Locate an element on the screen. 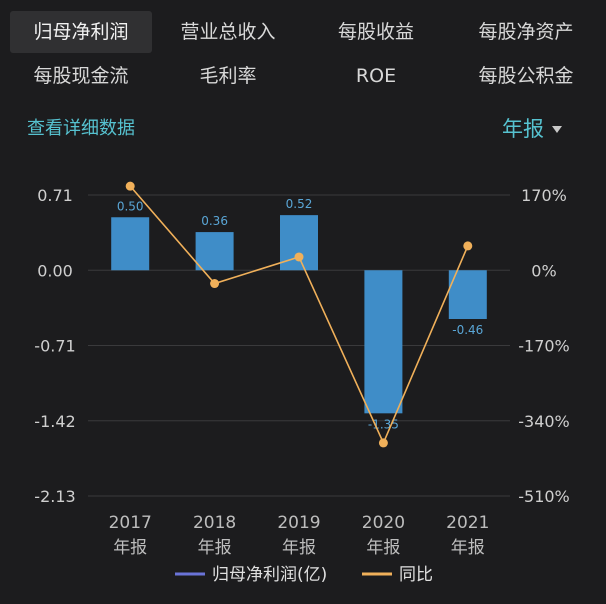  bar-value-label: 0.52 is located at coordinates (299, 204).